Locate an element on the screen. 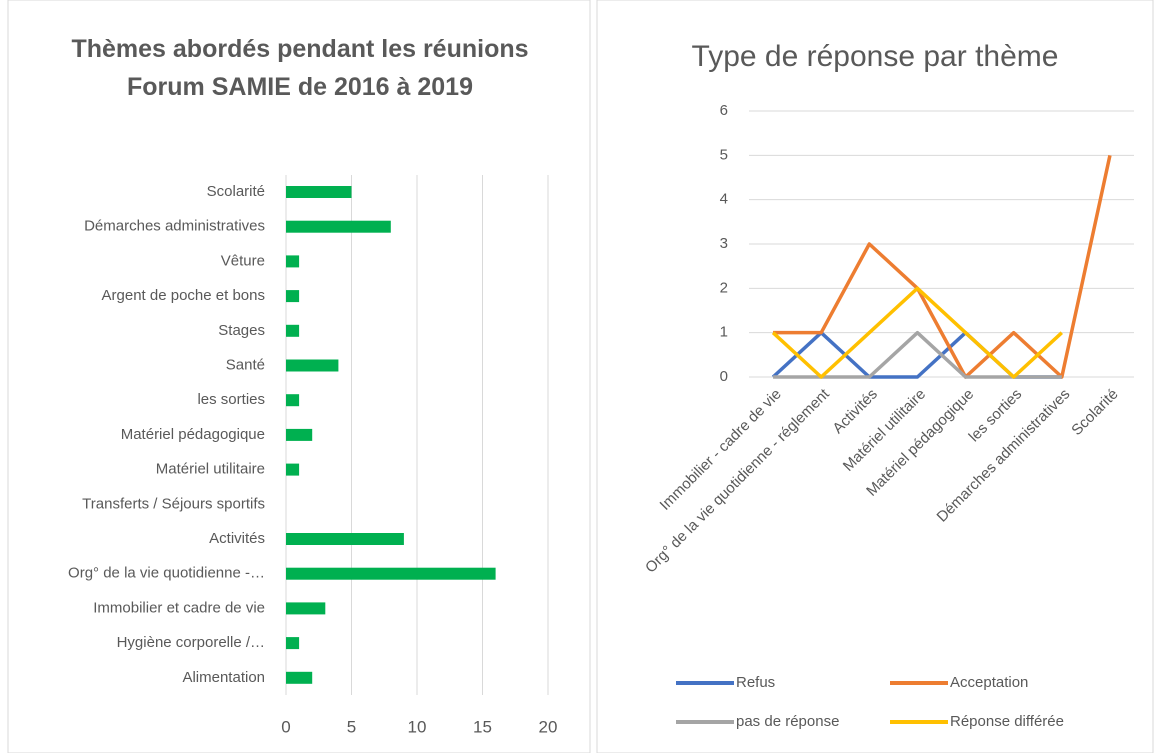 This screenshot has width=1155, height=753. y-tick-label: Alimentation is located at coordinates (223, 677).